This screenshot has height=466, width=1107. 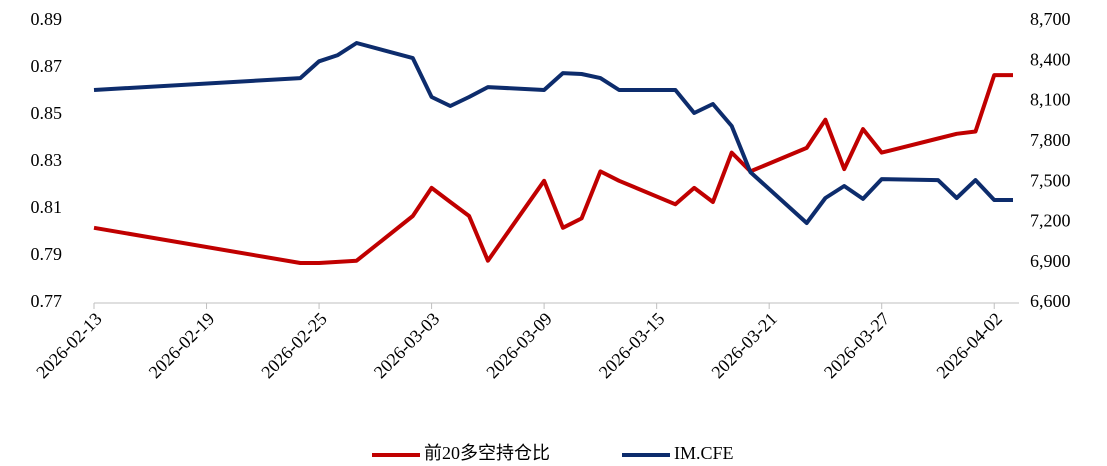 What do you see at coordinates (969, 346) in the screenshot?
I see `x-tick-label: 2026-04-02` at bounding box center [969, 346].